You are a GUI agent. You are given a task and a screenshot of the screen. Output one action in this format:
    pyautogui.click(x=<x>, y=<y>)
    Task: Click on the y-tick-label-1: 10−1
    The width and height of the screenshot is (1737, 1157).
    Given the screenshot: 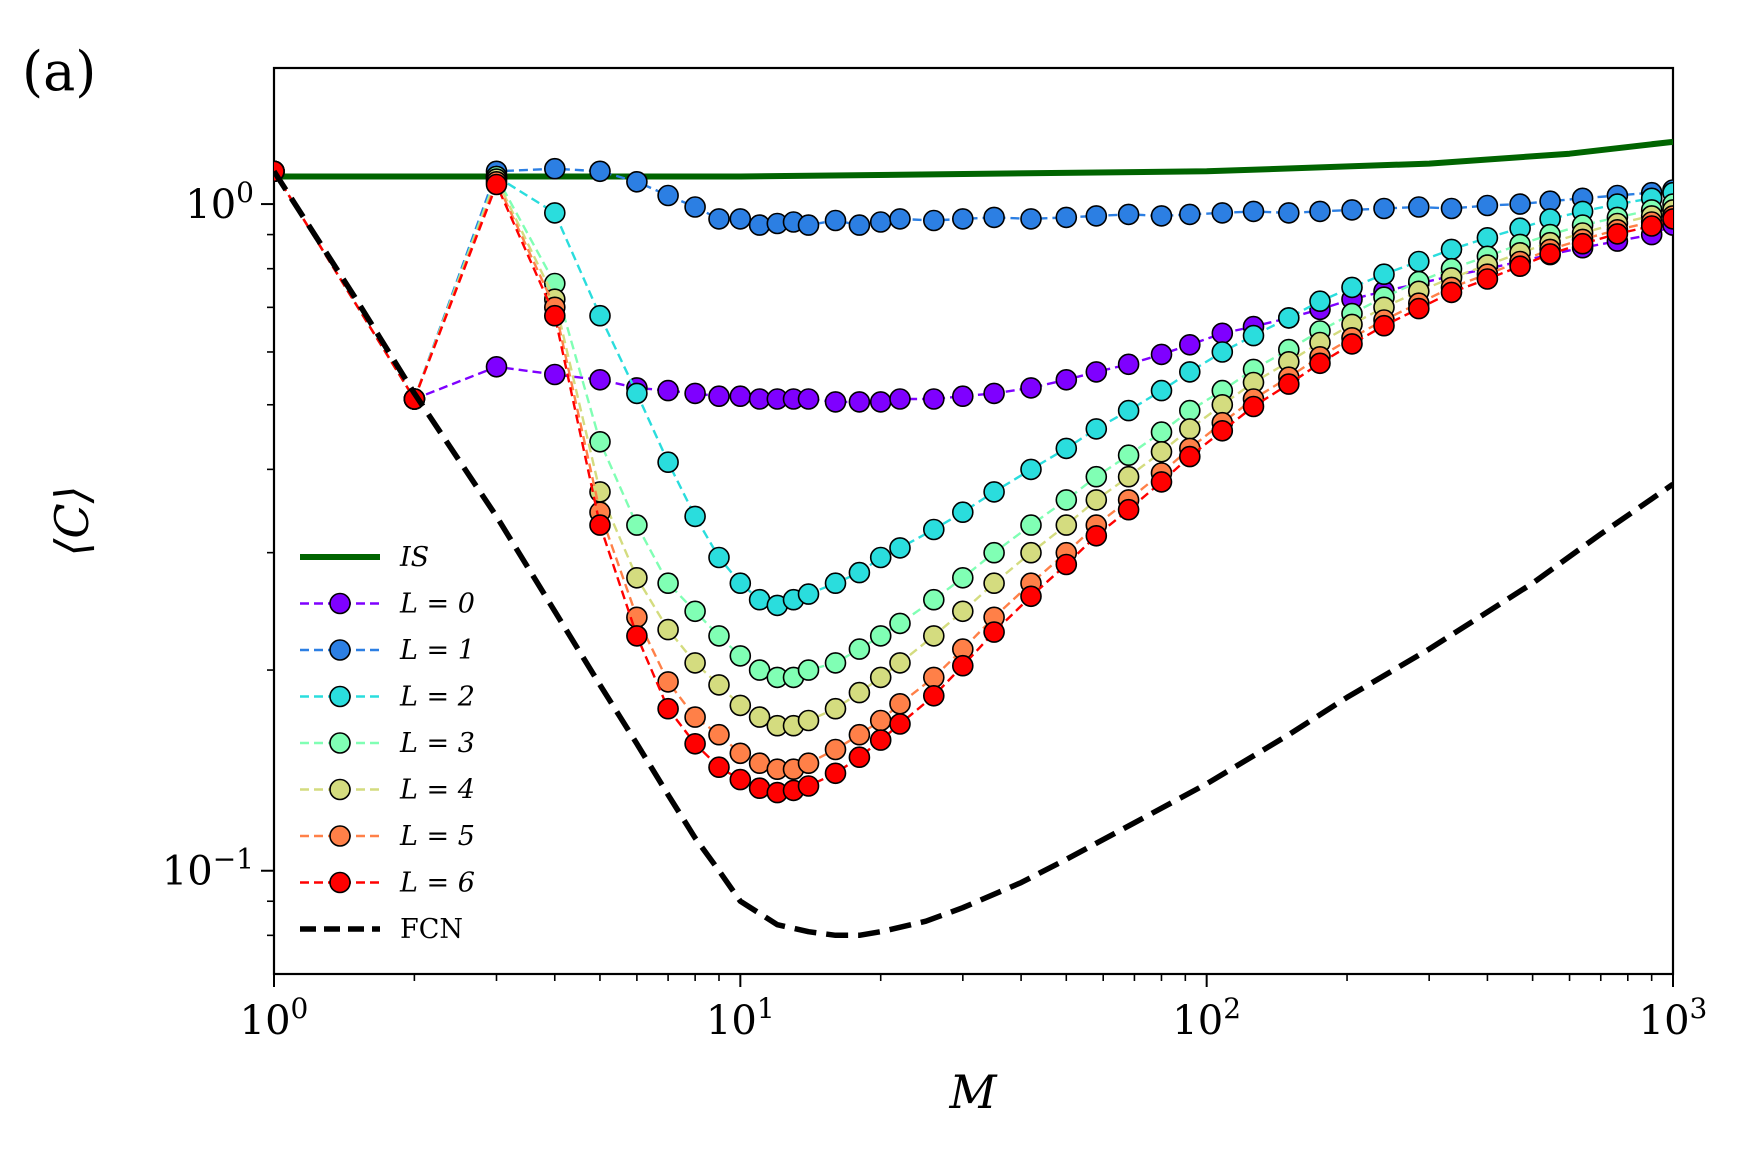 What is the action you would take?
    pyautogui.click(x=208, y=869)
    